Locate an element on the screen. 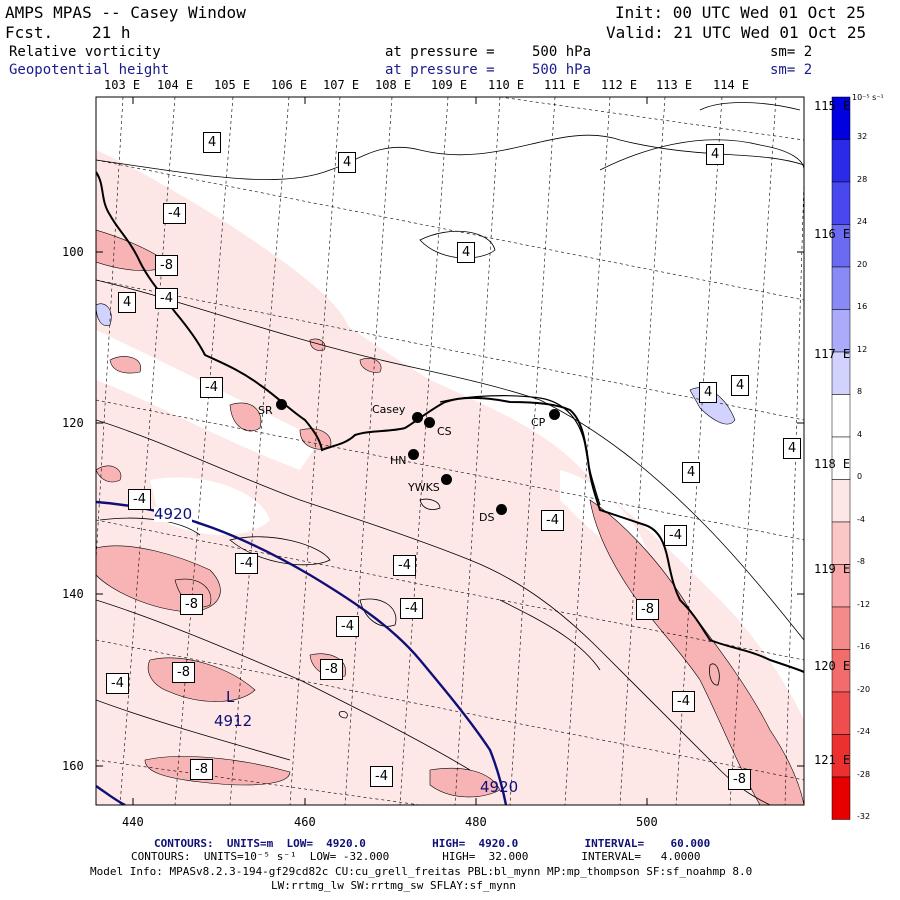 The height and width of the screenshot is (900, 900). colorbar-tick: 16 is located at coordinates (862, 306).